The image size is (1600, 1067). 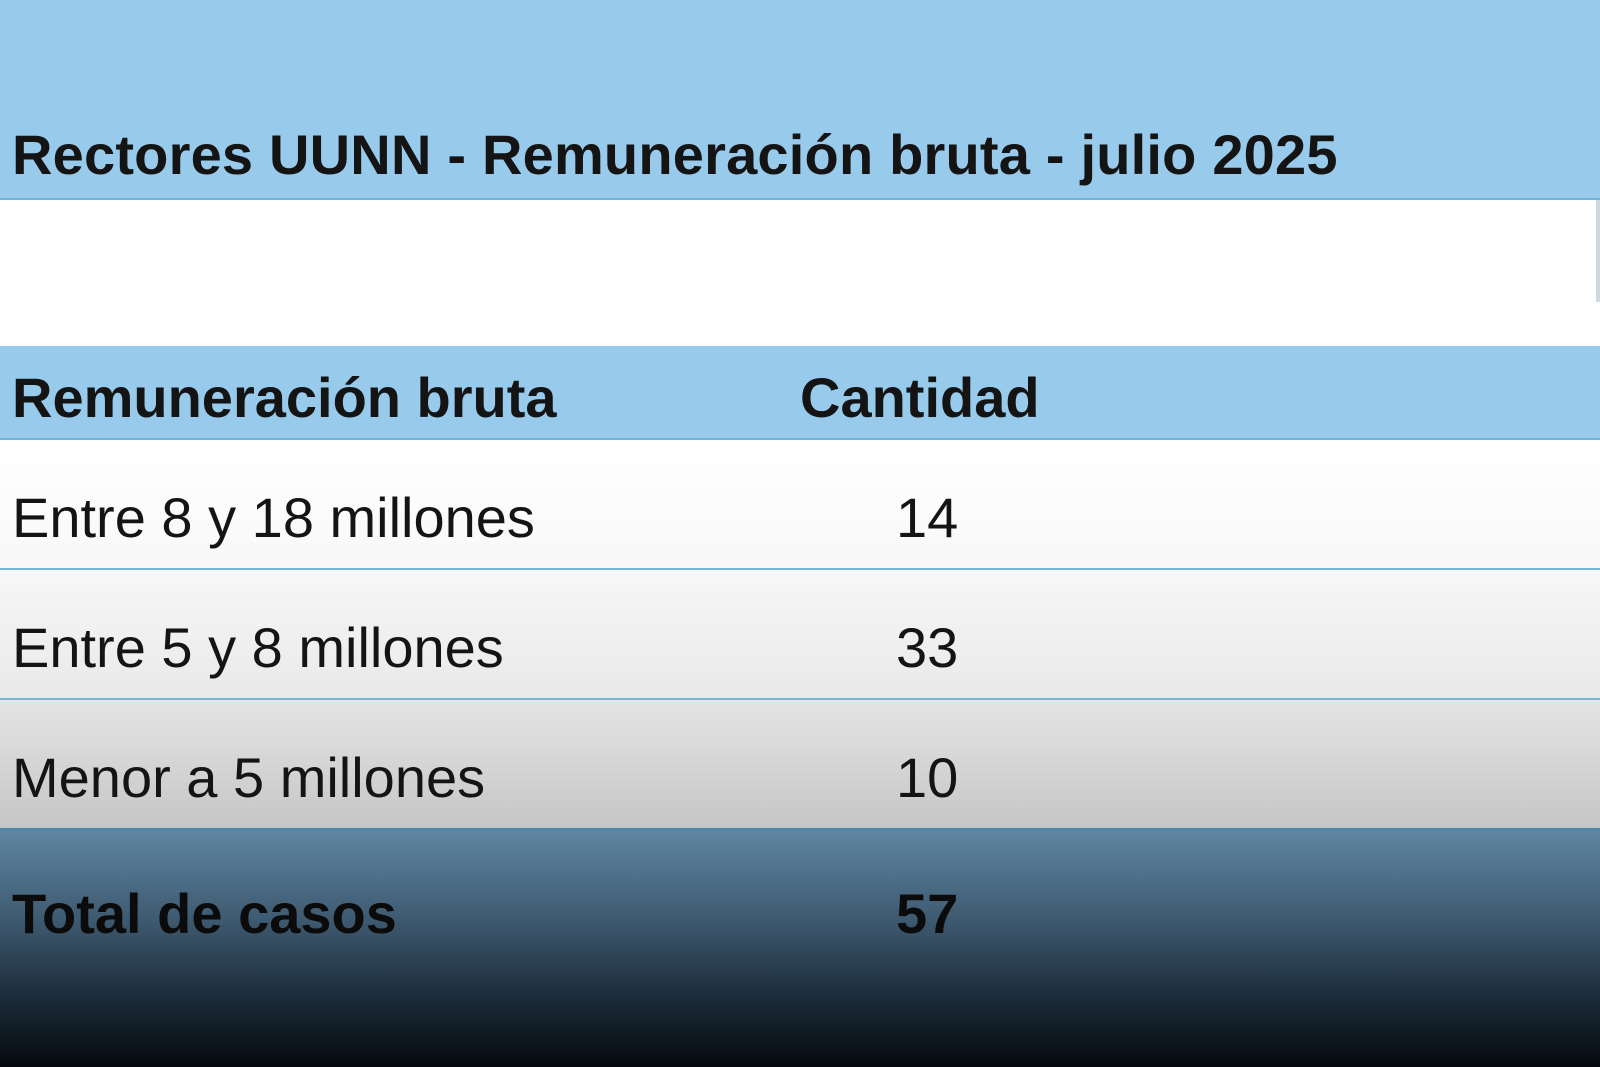 What do you see at coordinates (1598, 251) in the screenshot?
I see `cell-edge` at bounding box center [1598, 251].